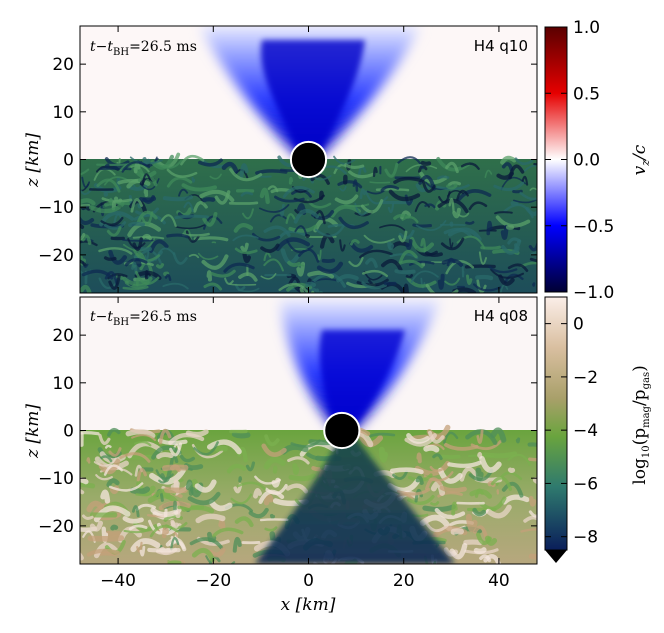 Image resolution: width=664 pixels, height=633 pixels. I want to click on colorbar-tick-label: 0, so click(578, 325).